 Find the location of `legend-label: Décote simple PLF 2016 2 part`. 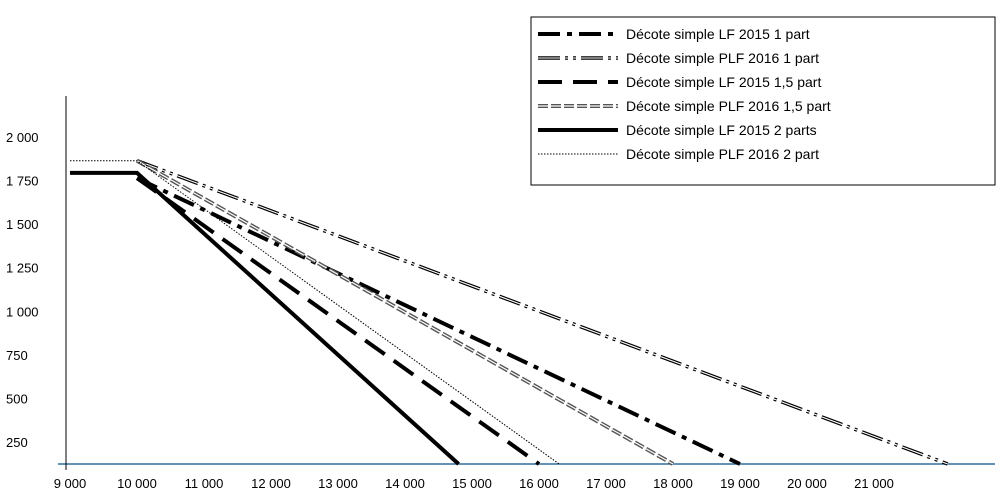

legend-label: Décote simple PLF 2016 2 part is located at coordinates (722, 154).